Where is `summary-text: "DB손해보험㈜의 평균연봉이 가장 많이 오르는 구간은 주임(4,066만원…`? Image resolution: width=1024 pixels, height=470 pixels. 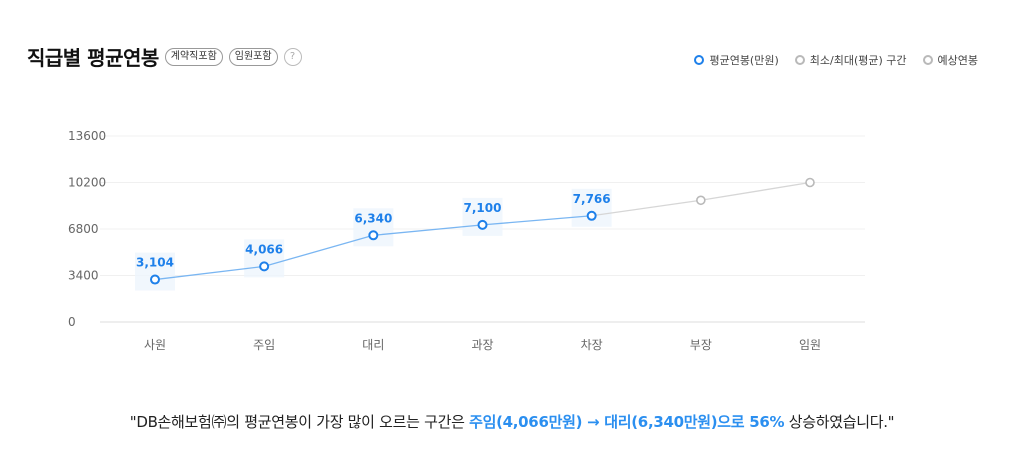 summary-text: "DB손해보험㈜의 평균연봉이 가장 많이 오르는 구간은 주임(4,066만원… is located at coordinates (512, 421).